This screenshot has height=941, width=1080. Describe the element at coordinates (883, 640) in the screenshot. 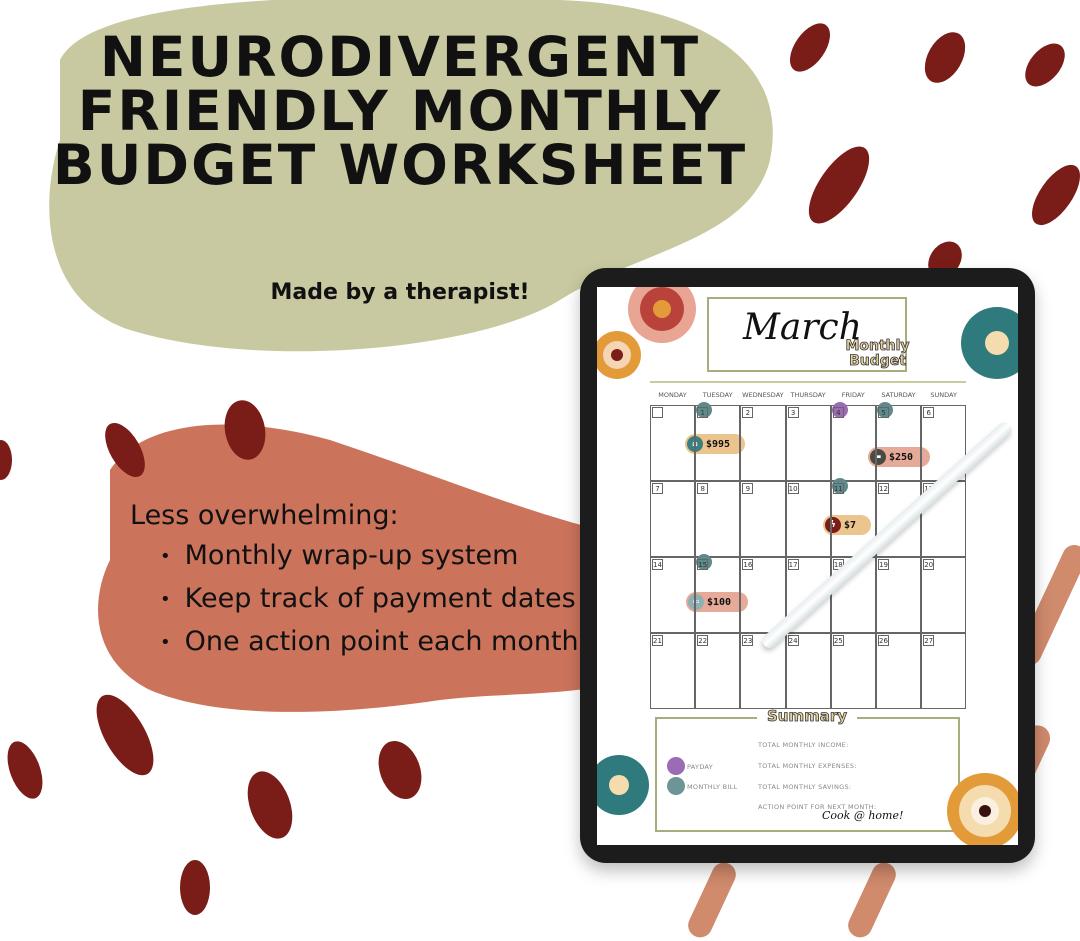

I see `day-number: 26` at that location.